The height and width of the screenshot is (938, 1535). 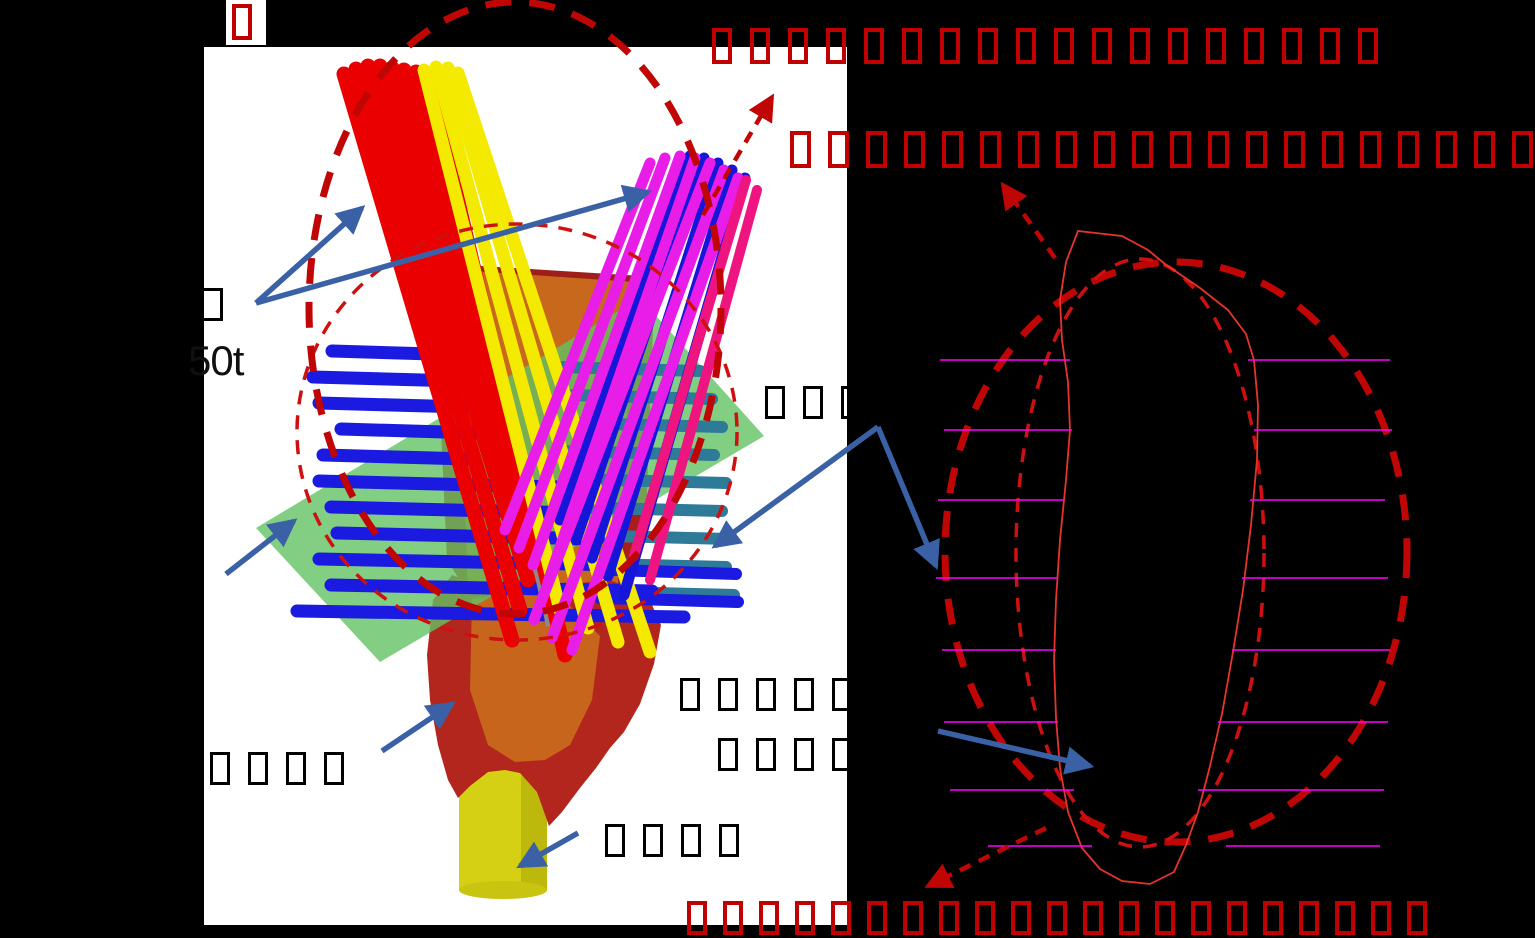 What do you see at coordinates (695, 380) in the screenshot?
I see `drill-fan-pink` at bounding box center [695, 380].